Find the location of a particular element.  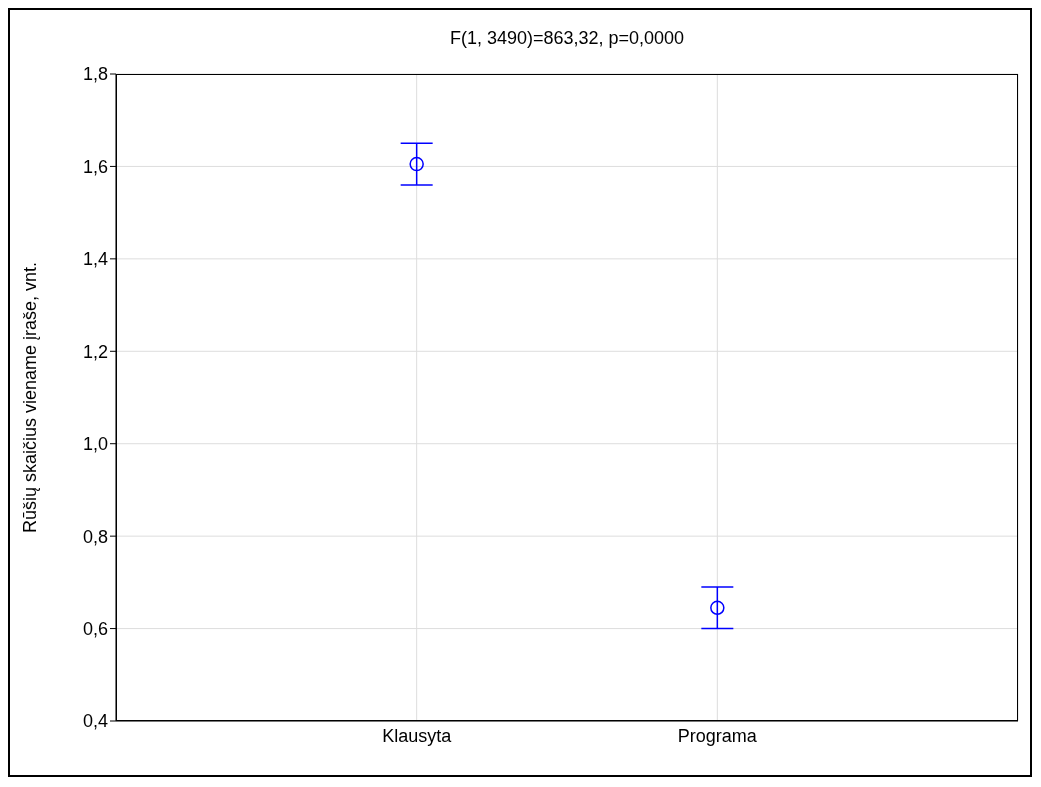

y-tick-label: 1,2 is located at coordinates (95, 351).